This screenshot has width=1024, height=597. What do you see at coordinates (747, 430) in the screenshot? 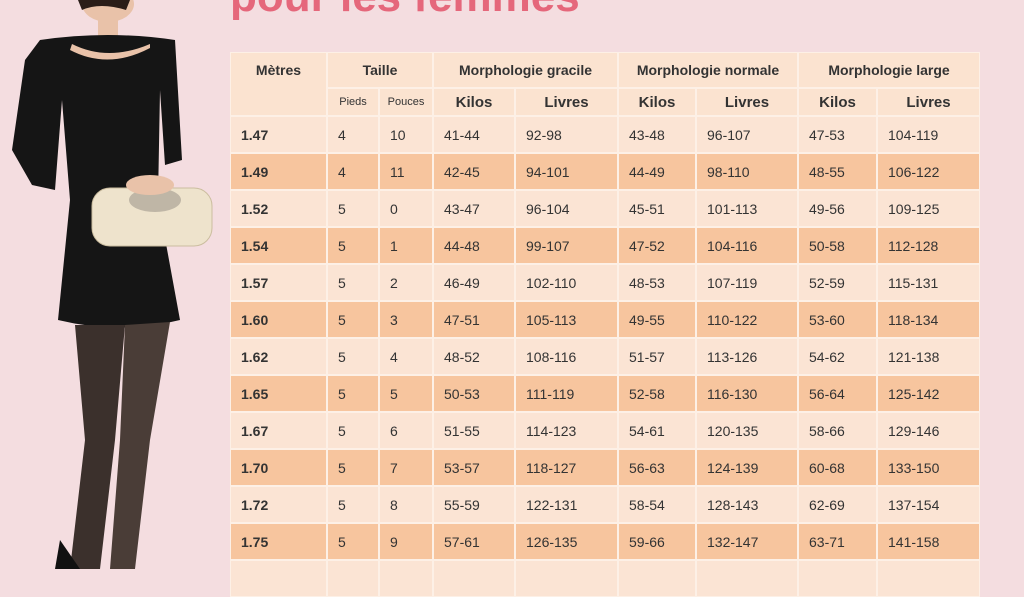
I see `table-cell: 120-135` at bounding box center [747, 430].